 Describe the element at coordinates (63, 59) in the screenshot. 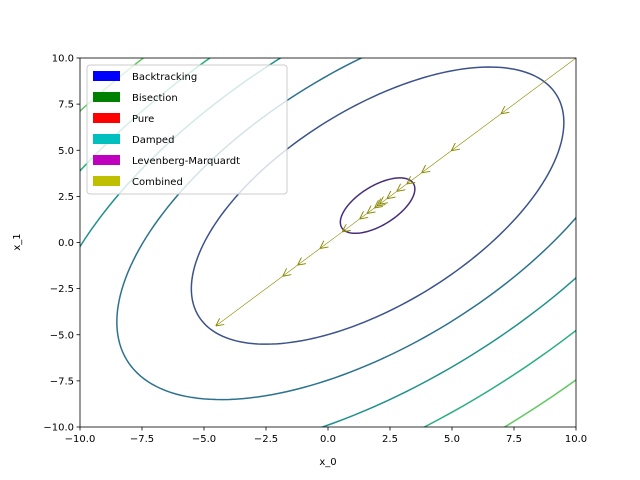

I see `y-tick-label: 10.0` at that location.